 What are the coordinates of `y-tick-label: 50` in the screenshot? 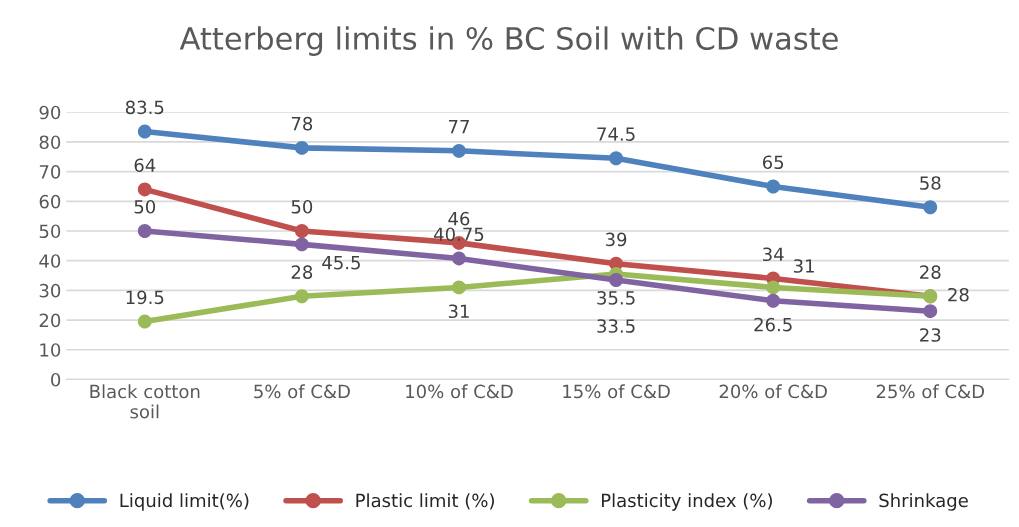 It's located at (50, 231).